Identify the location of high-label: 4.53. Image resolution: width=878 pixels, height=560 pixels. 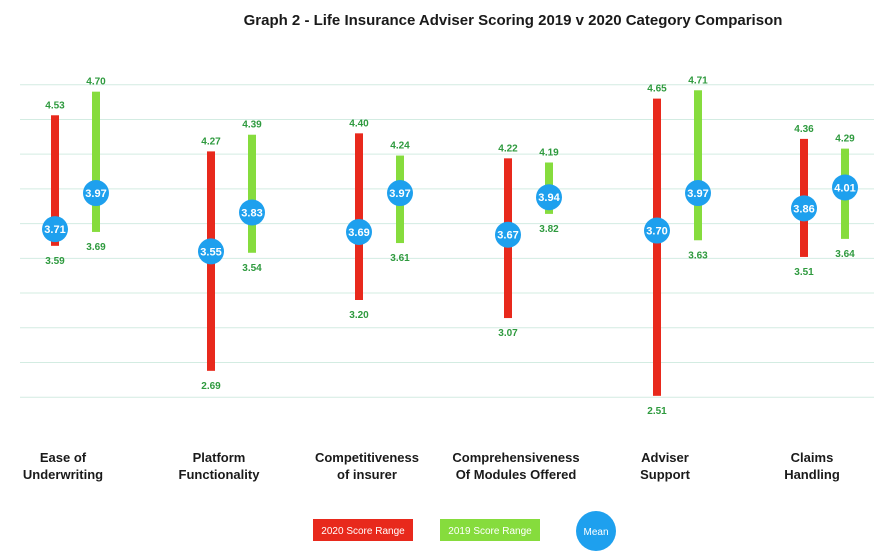
(55, 105).